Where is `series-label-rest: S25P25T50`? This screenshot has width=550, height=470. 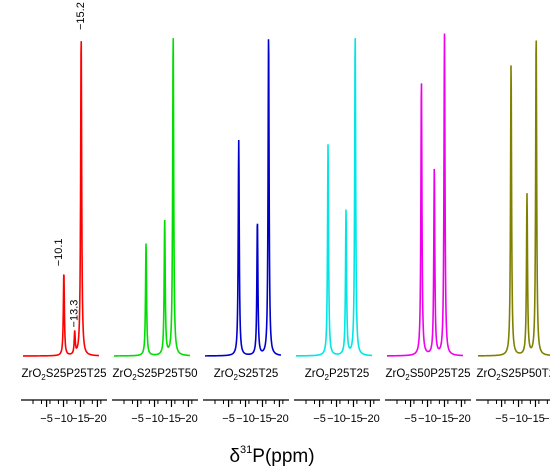 series-label-rest: S25P25T50 is located at coordinates (167, 374).